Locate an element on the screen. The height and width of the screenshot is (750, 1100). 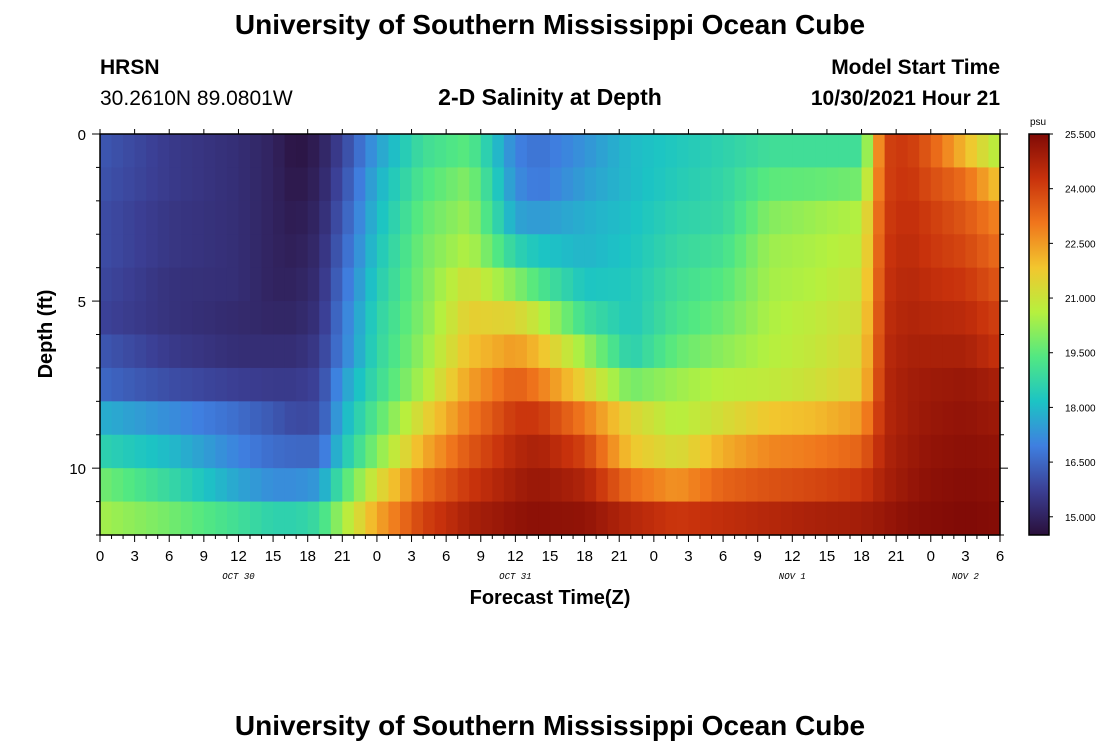
y-tick-label: 0 is located at coordinates (82, 135).